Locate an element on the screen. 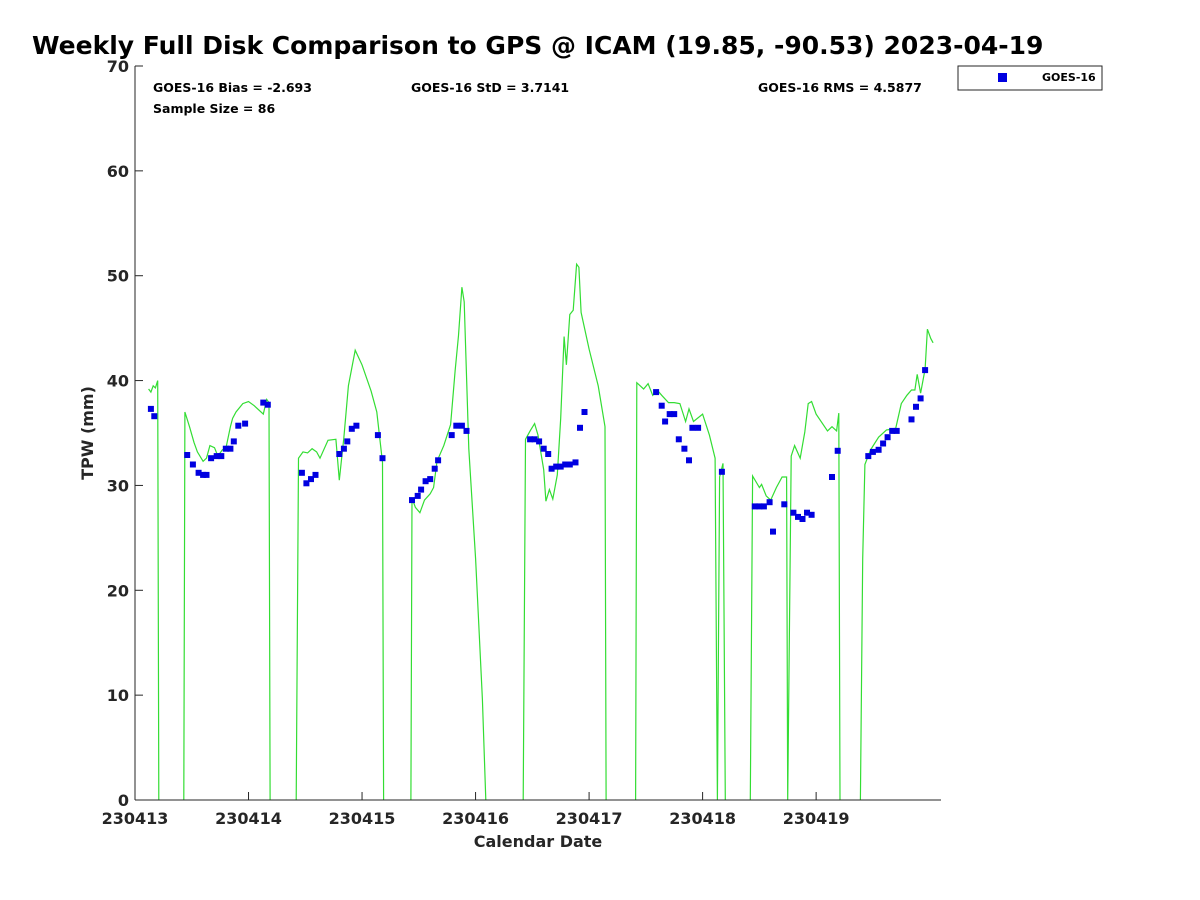 This screenshot has height=900, width=1200. y-tick-label: 50 is located at coordinates (118, 276).